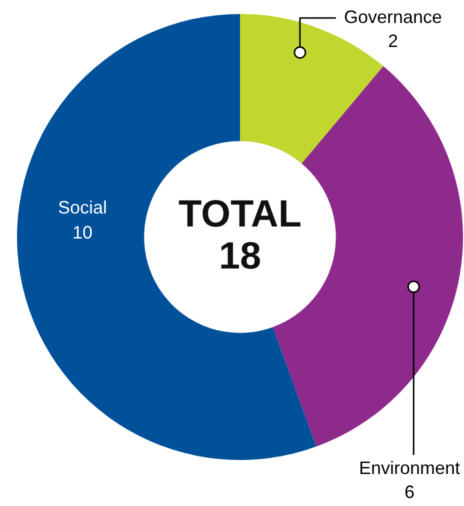 Image resolution: width=464 pixels, height=506 pixels. What do you see at coordinates (240, 256) in the screenshot?
I see `text: 18` at bounding box center [240, 256].